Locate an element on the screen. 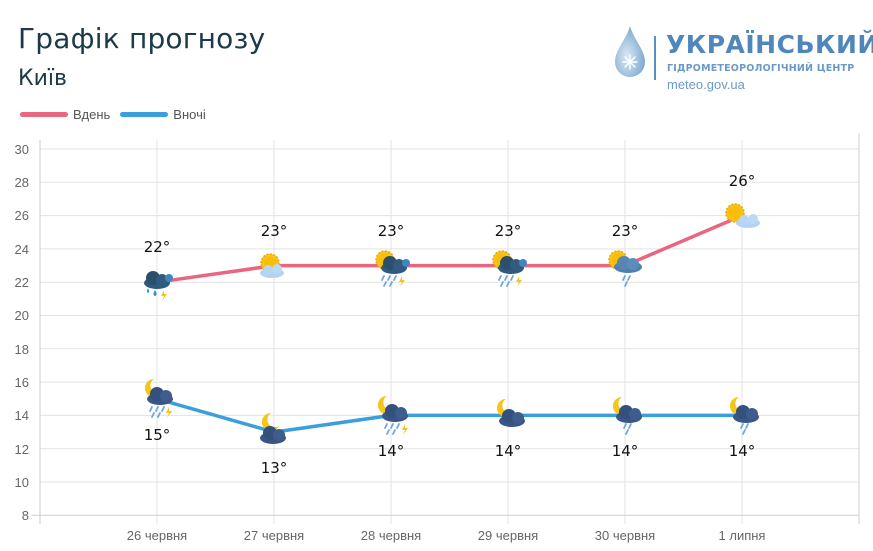 Image resolution: width=873 pixels, height=551 pixels. x-tick: 26 червня is located at coordinates (157, 535).